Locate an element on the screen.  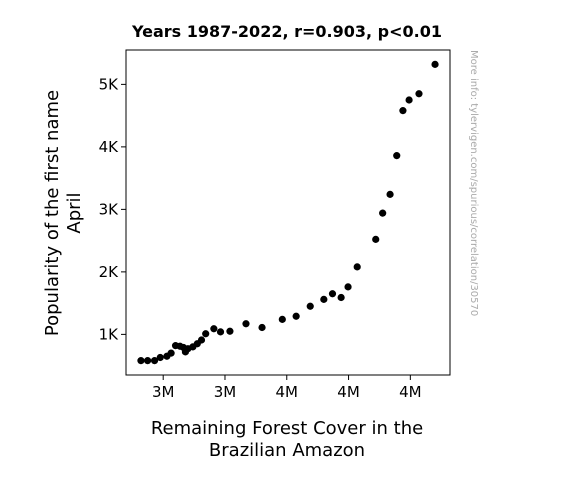
y-axis-label: Popularity of the first name April is located at coordinates (63, 213).